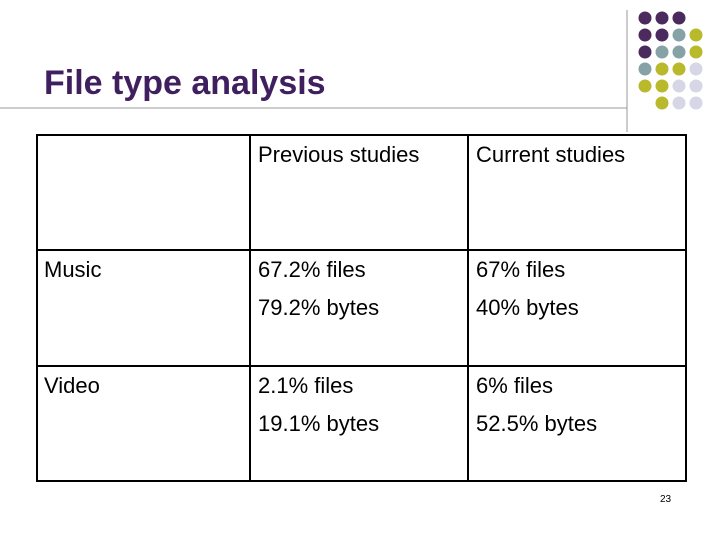 The width and height of the screenshot is (720, 540). Describe the element at coordinates (319, 307) in the screenshot. I see `cell-line: 79.2% bytes` at that location.